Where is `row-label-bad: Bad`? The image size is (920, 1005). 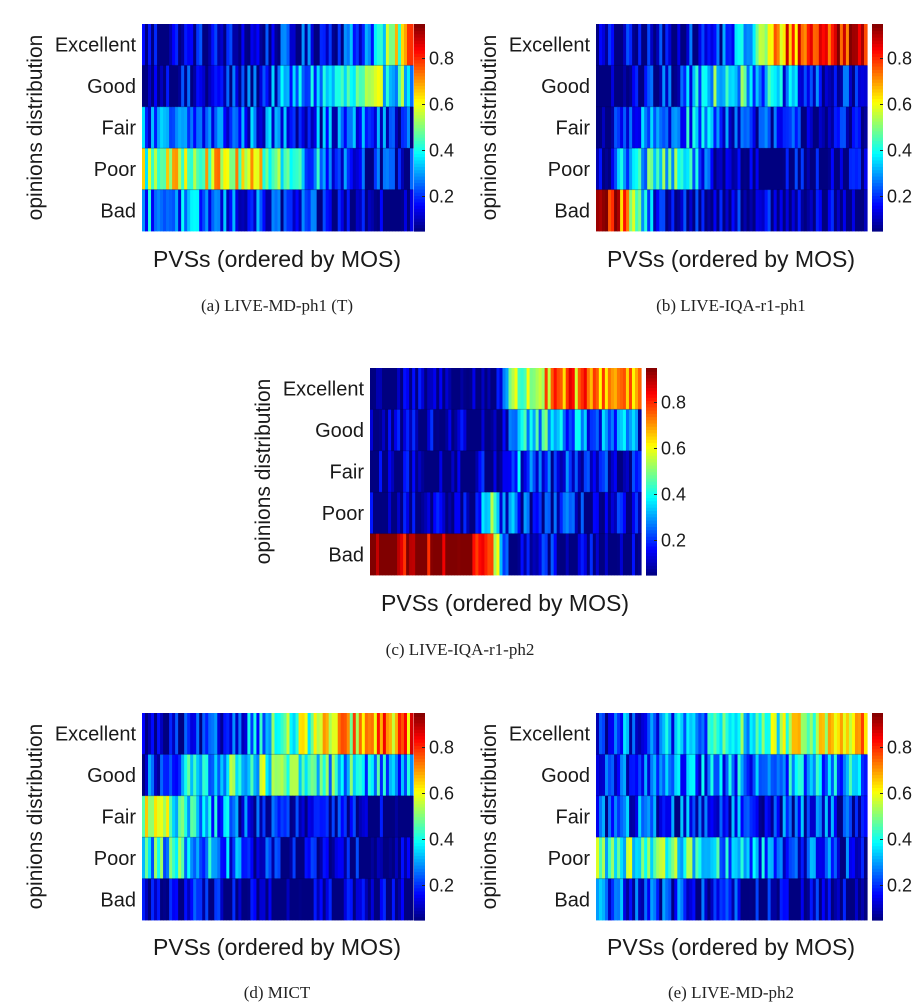
row-label-bad: Bad is located at coordinates (346, 555).